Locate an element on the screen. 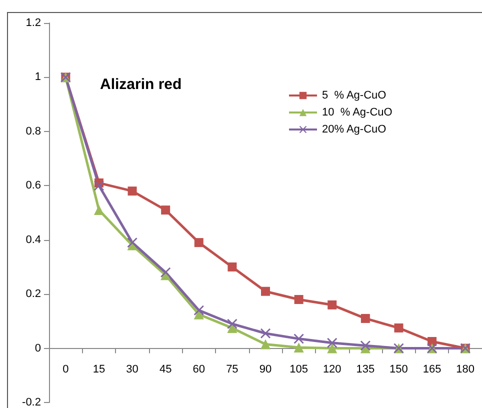 This screenshot has height=408, width=482. x-tick-label: 165 is located at coordinates (432, 370).